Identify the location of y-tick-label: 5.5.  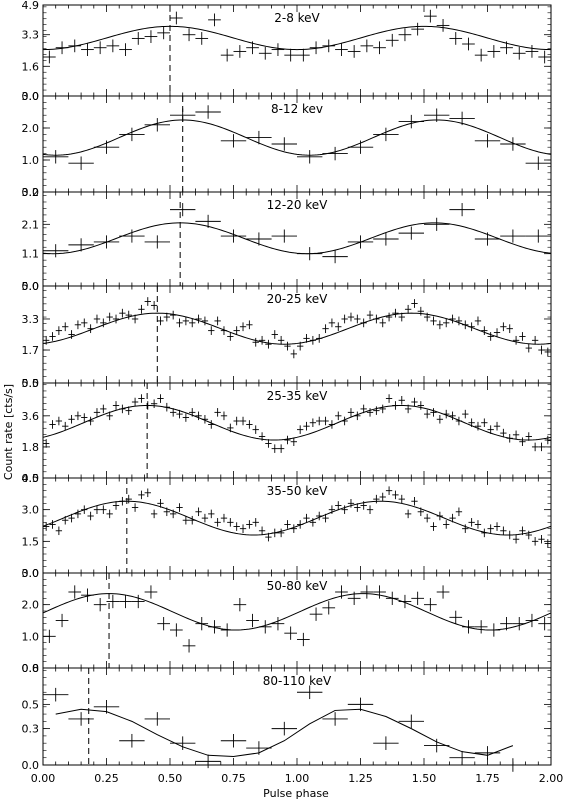
(31, 383).